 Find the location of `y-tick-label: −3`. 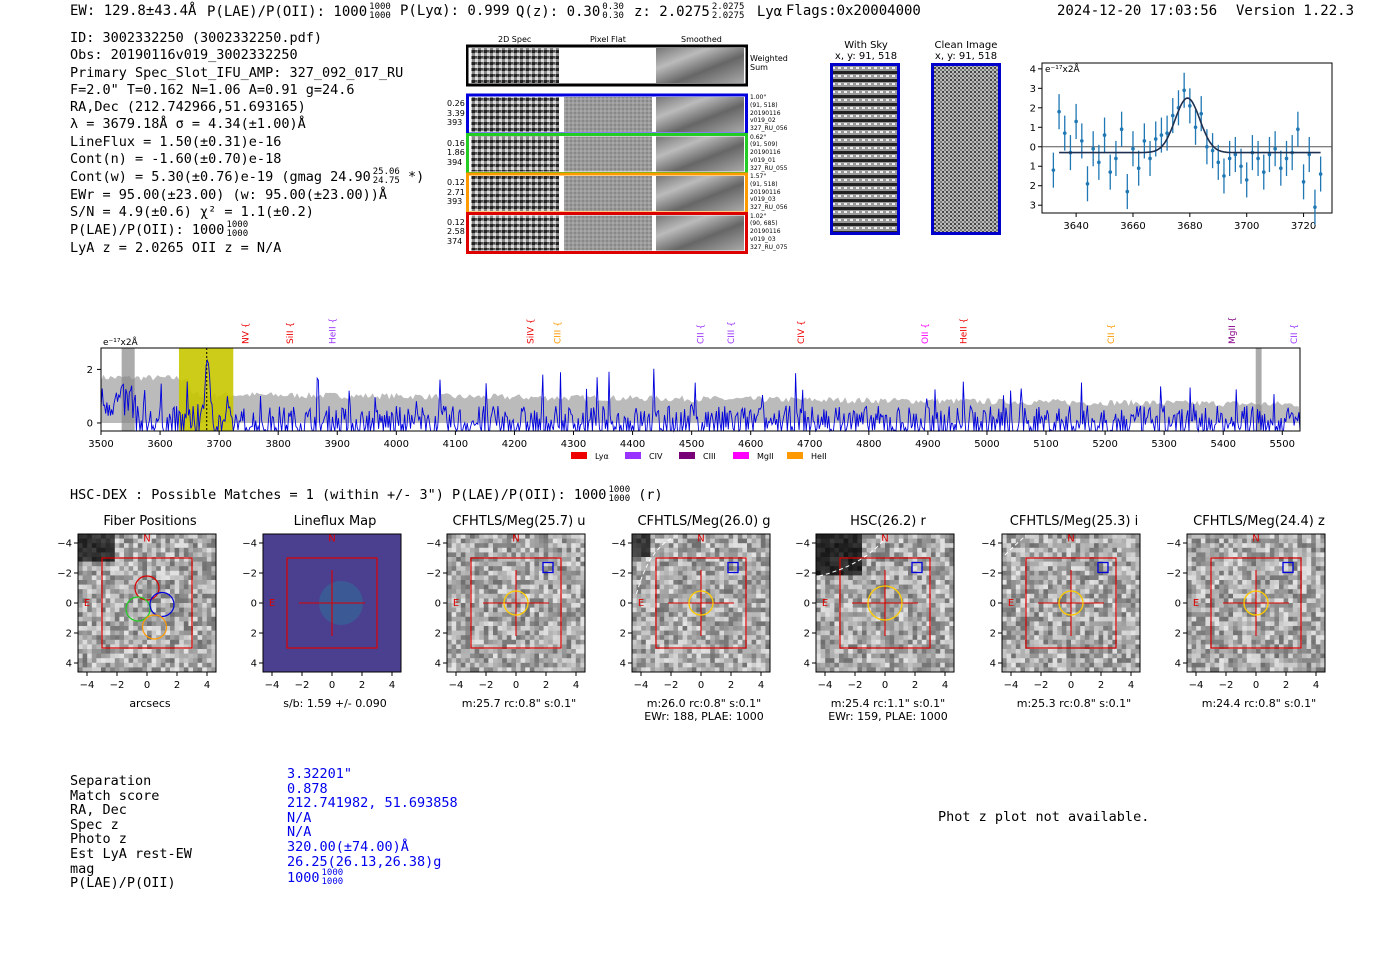

y-tick-label: −3 is located at coordinates (1033, 206).